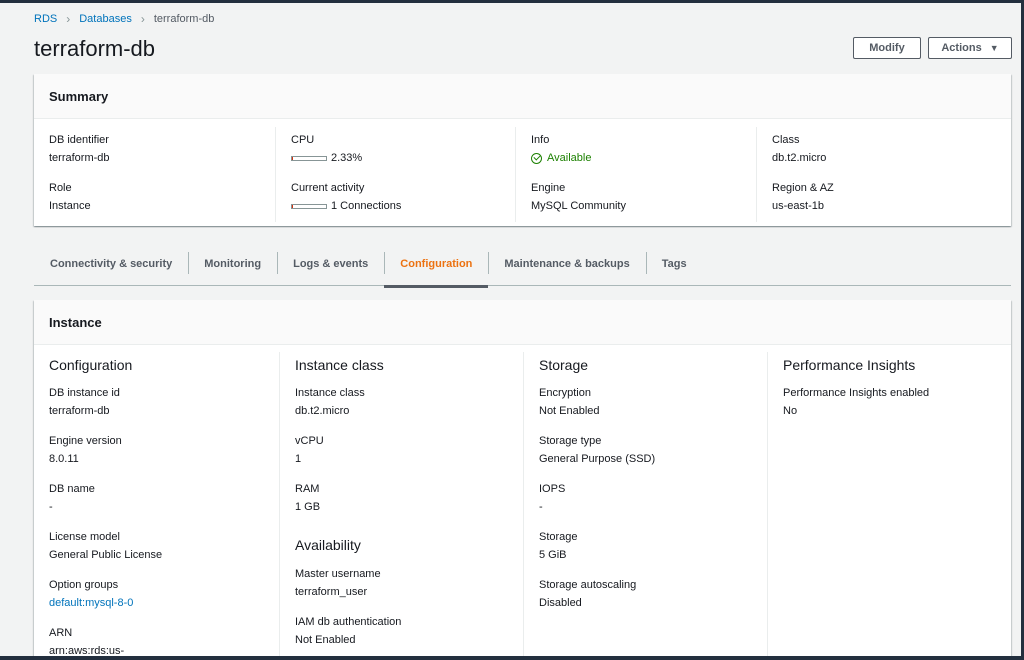 This screenshot has height=660, width=1024. What do you see at coordinates (395, 174) in the screenshot?
I see `summary-column-2: CPU 2.33% Current activity 1 Connections` at bounding box center [395, 174].